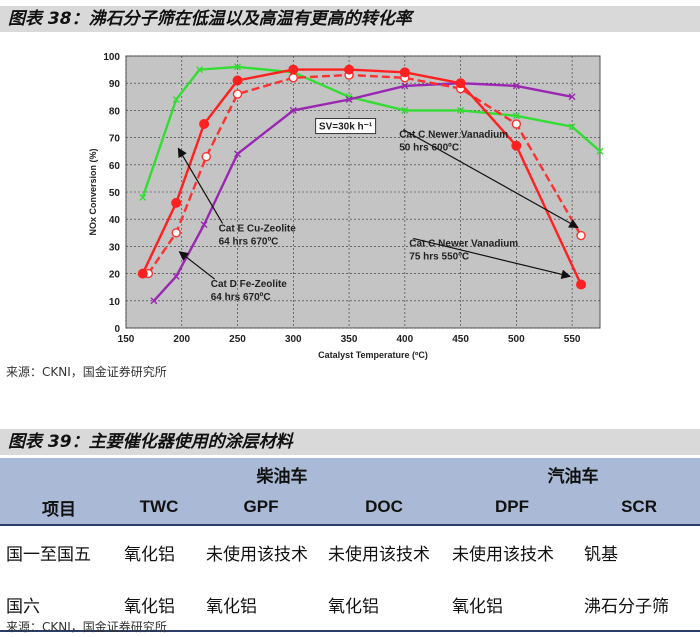  I want to click on y-tick-label: 10, so click(115, 302).